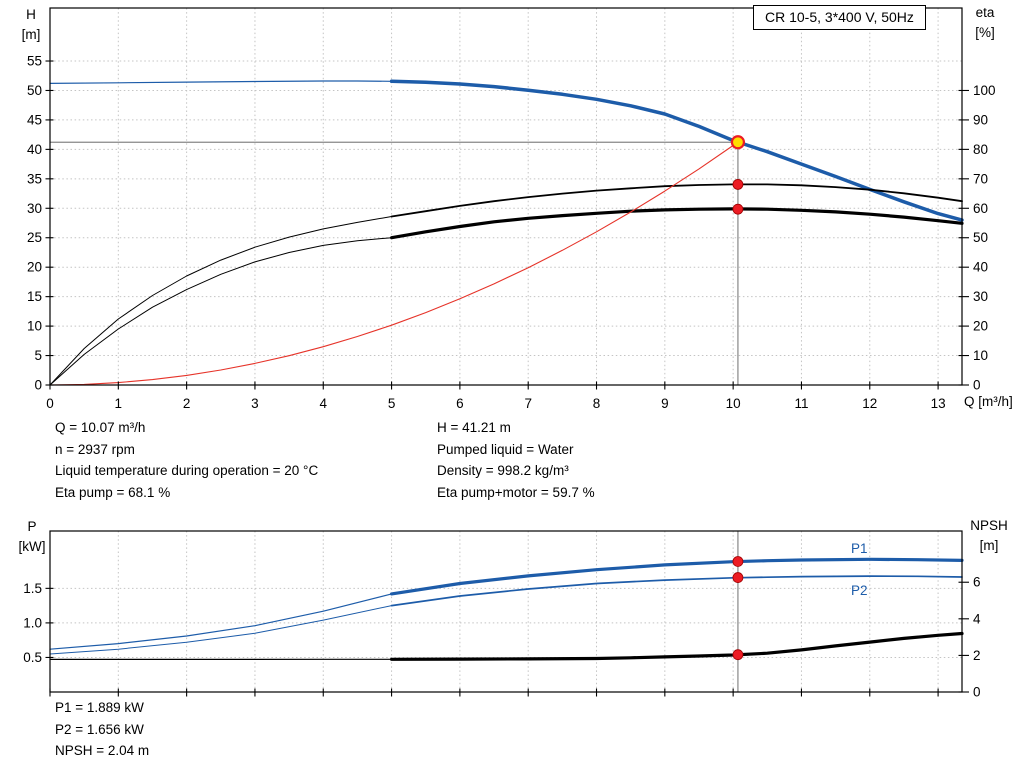 The width and height of the screenshot is (1024, 781). I want to click on q-axis-title: Q [m³/h], so click(988, 401).